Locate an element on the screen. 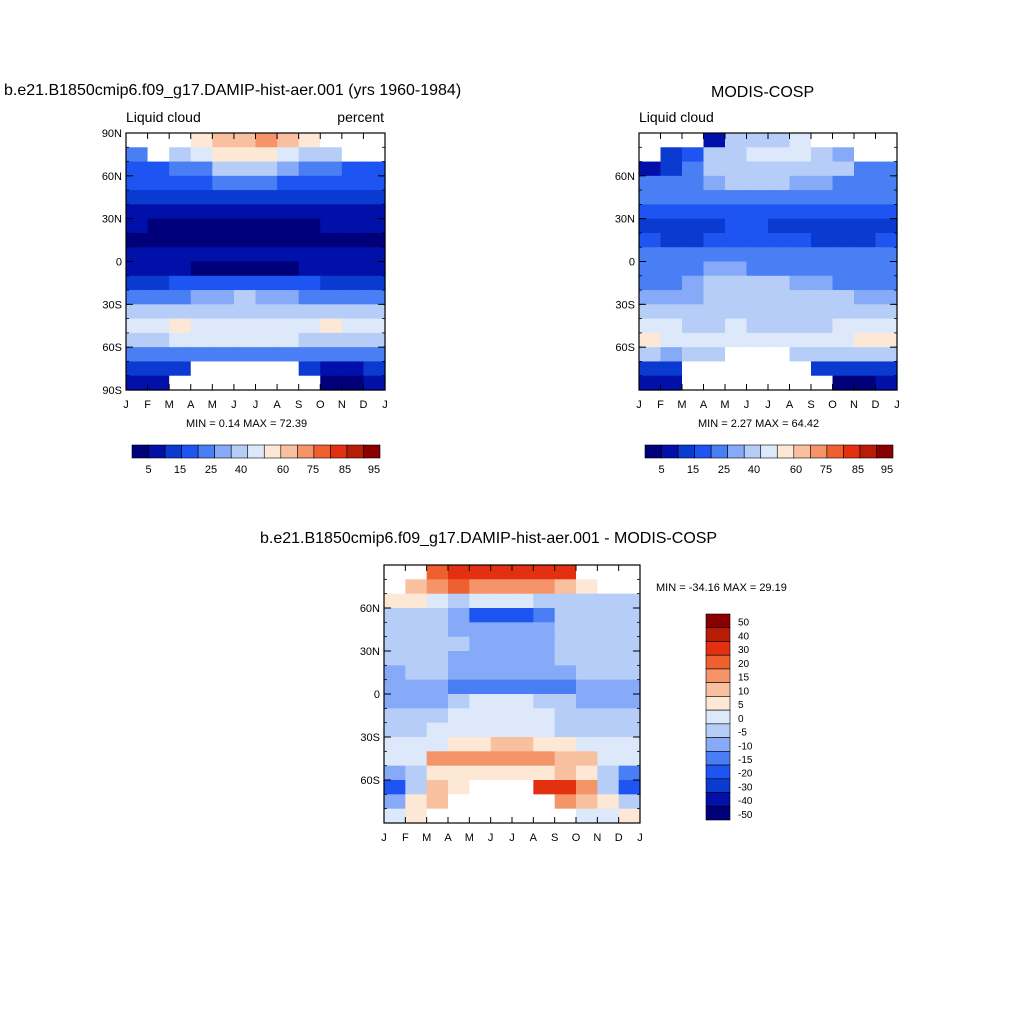 The image size is (1024, 1024). panel1-cells is located at coordinates (256, 262).